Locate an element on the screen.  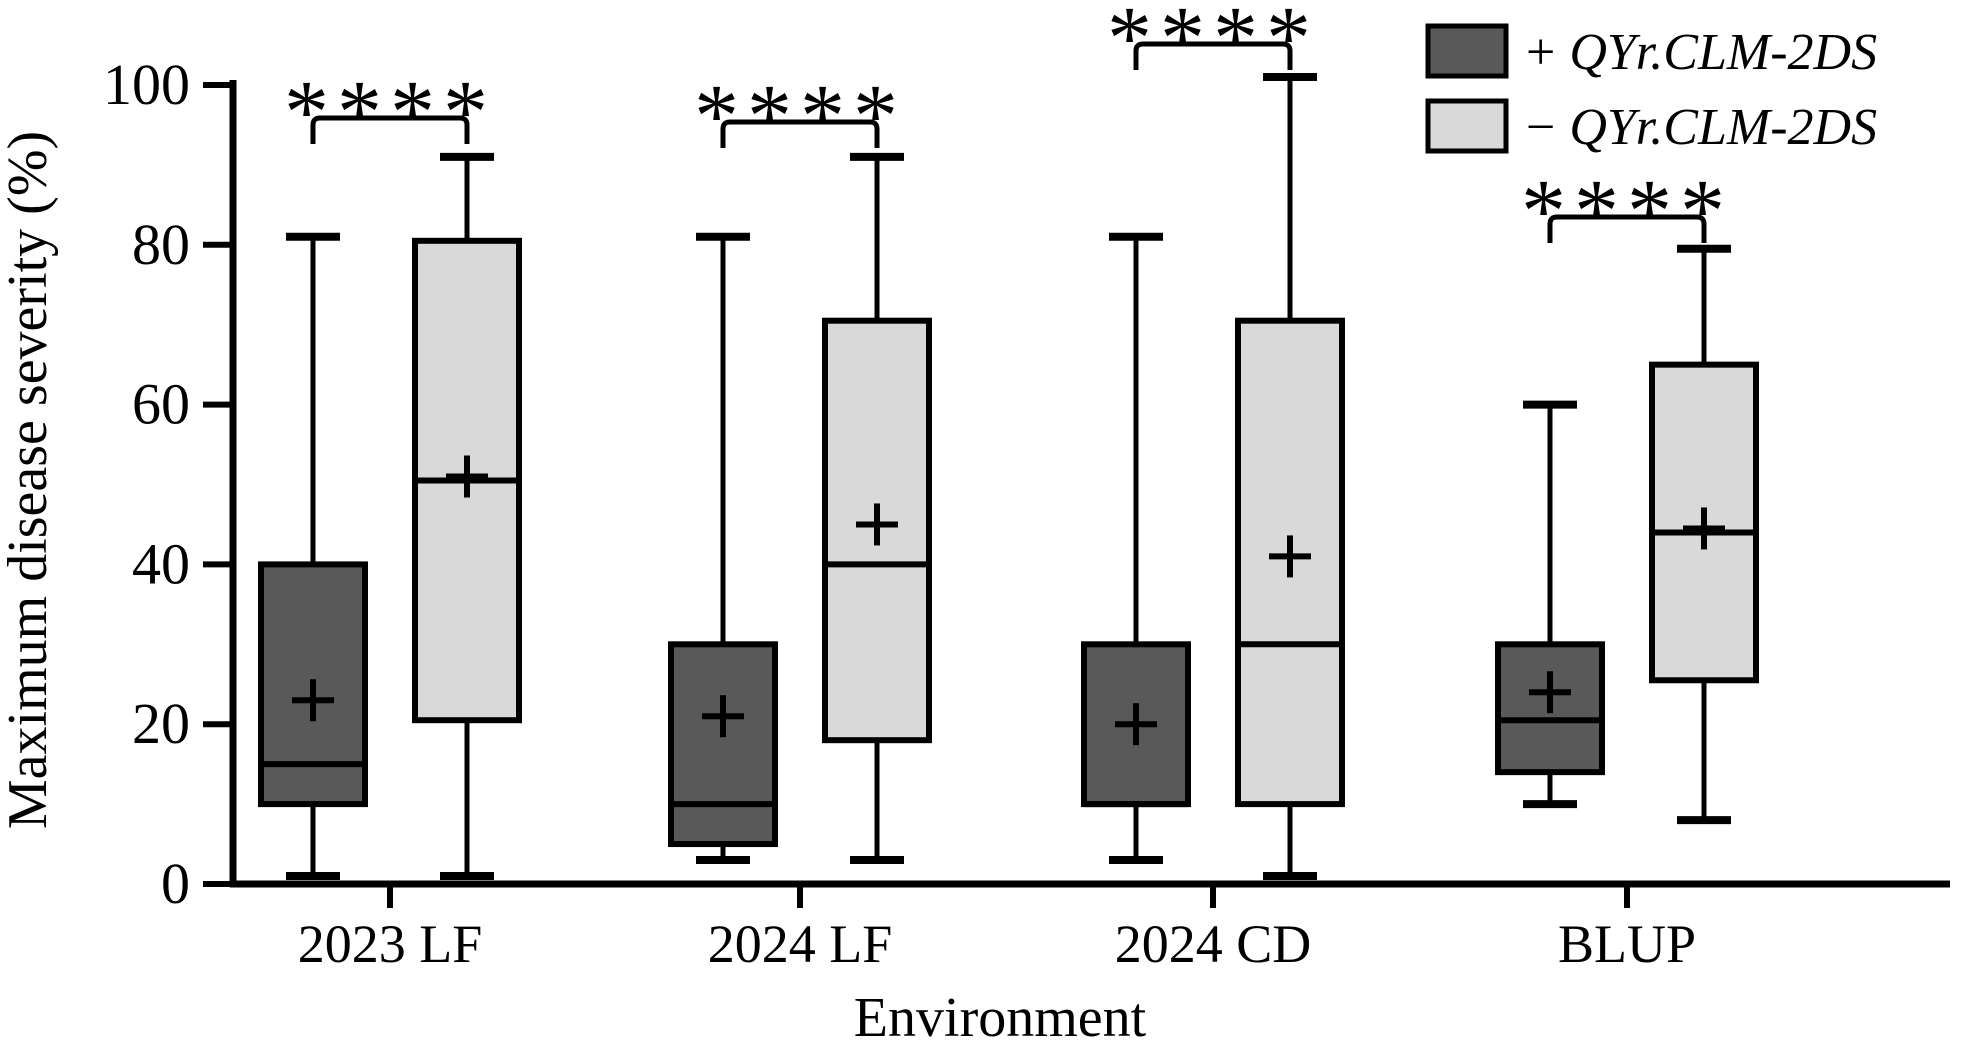
x-axis-ticks: 2023 LF 2024 LF 2024 CD BLUP is located at coordinates (997, 930).